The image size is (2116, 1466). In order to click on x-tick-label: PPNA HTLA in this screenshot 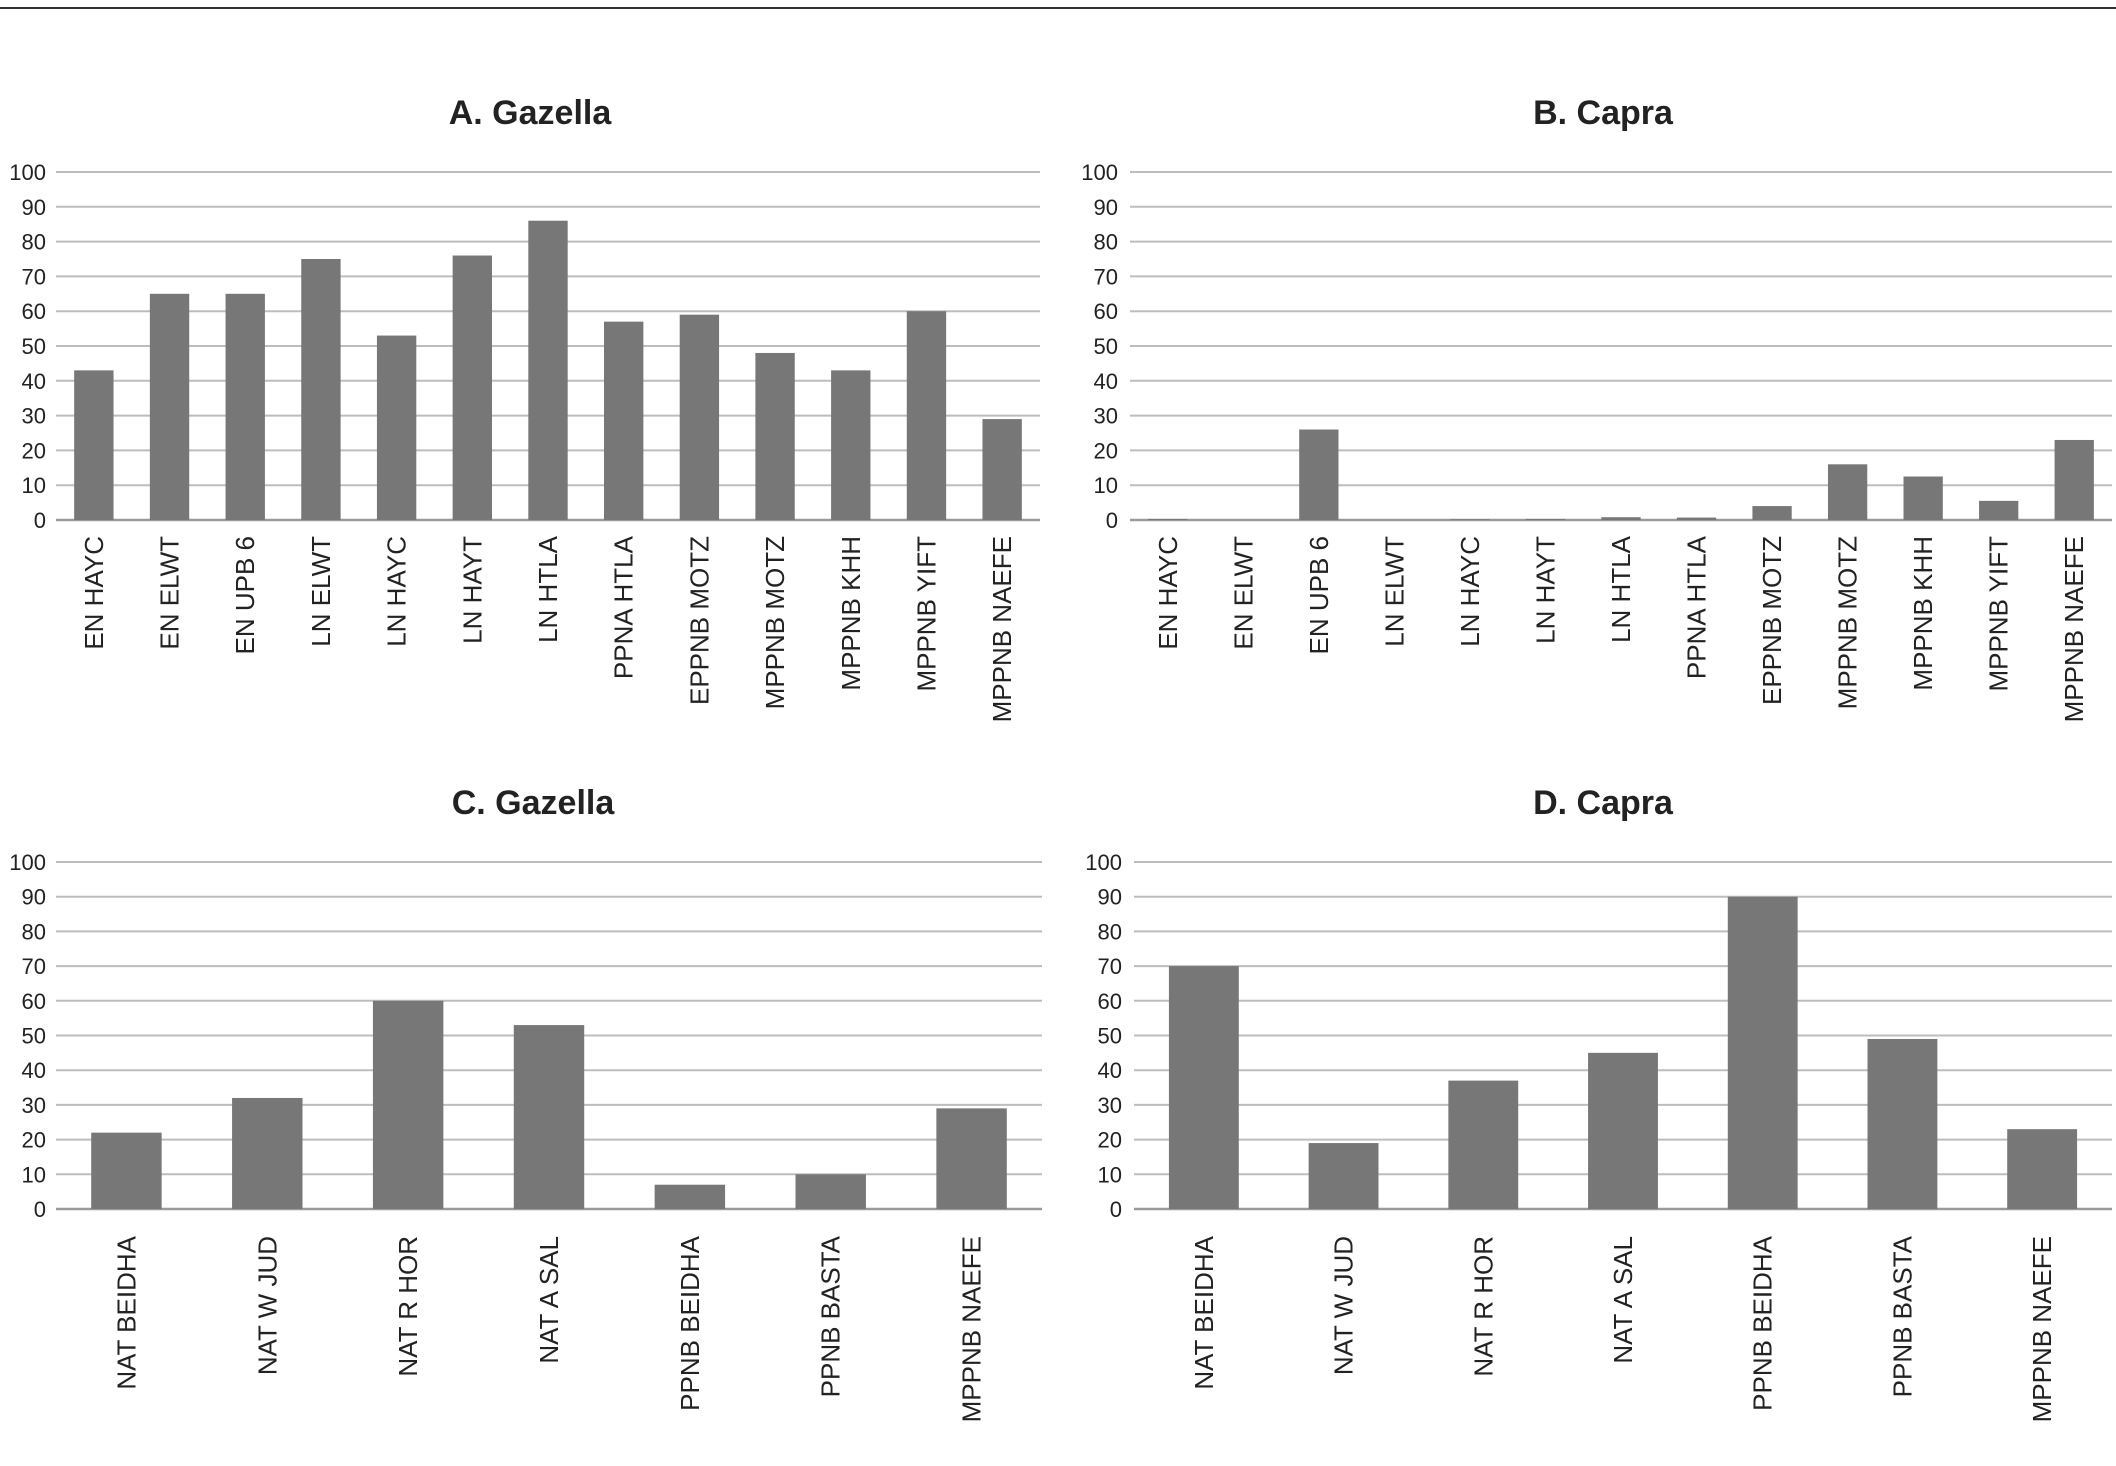, I will do `click(1697, 607)`.